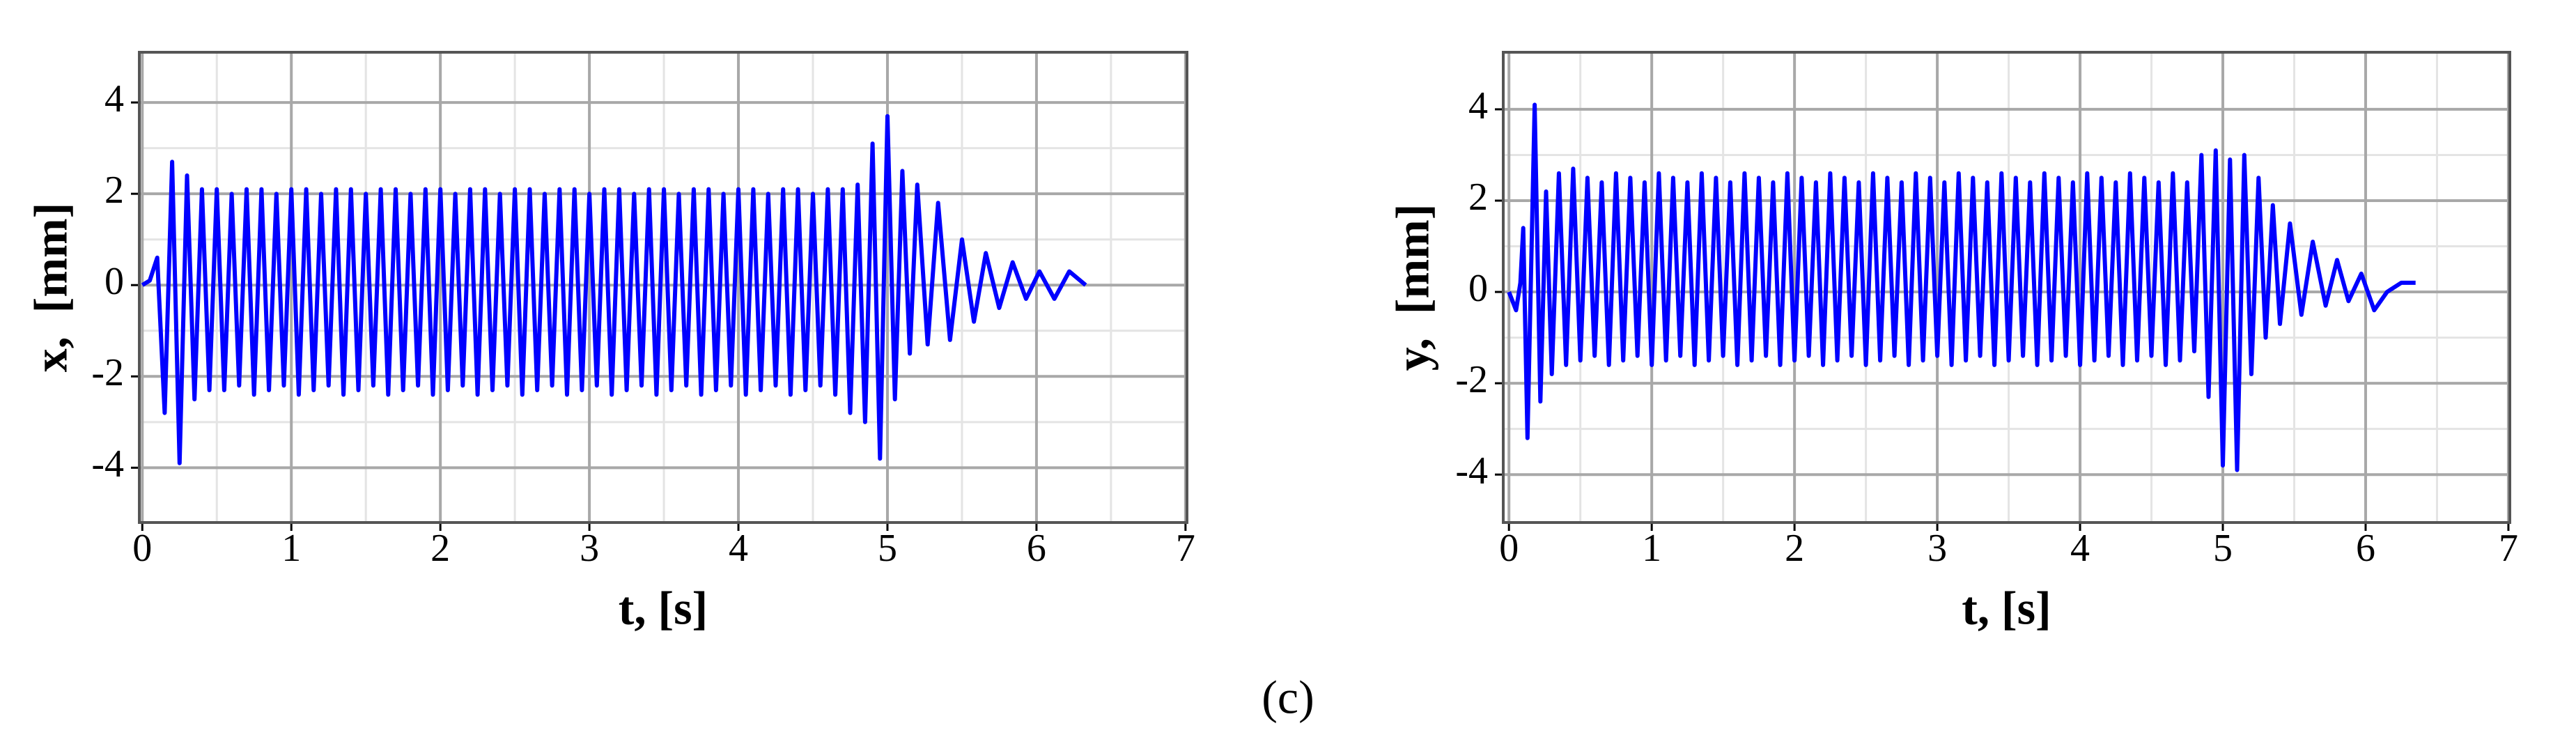 The height and width of the screenshot is (735, 2576). What do you see at coordinates (50, 288) in the screenshot?
I see `y-axis-label: x, [mm]` at bounding box center [50, 288].